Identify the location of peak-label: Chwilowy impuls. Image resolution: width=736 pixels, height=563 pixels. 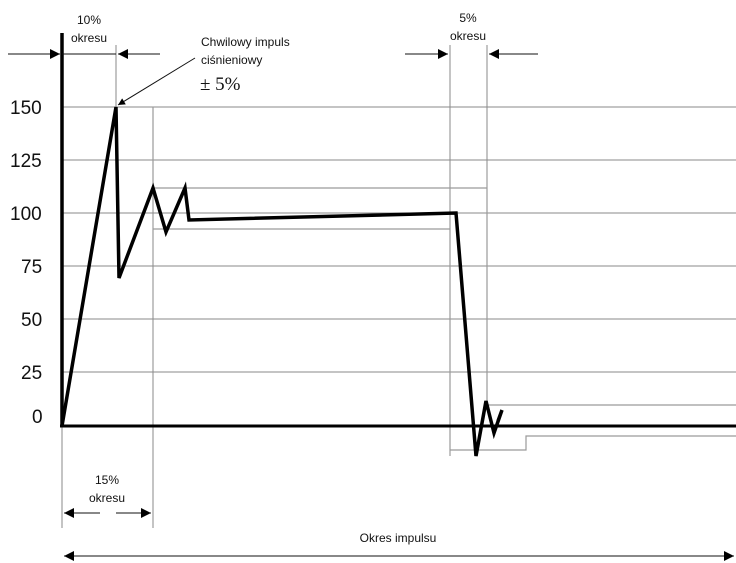
(245, 42).